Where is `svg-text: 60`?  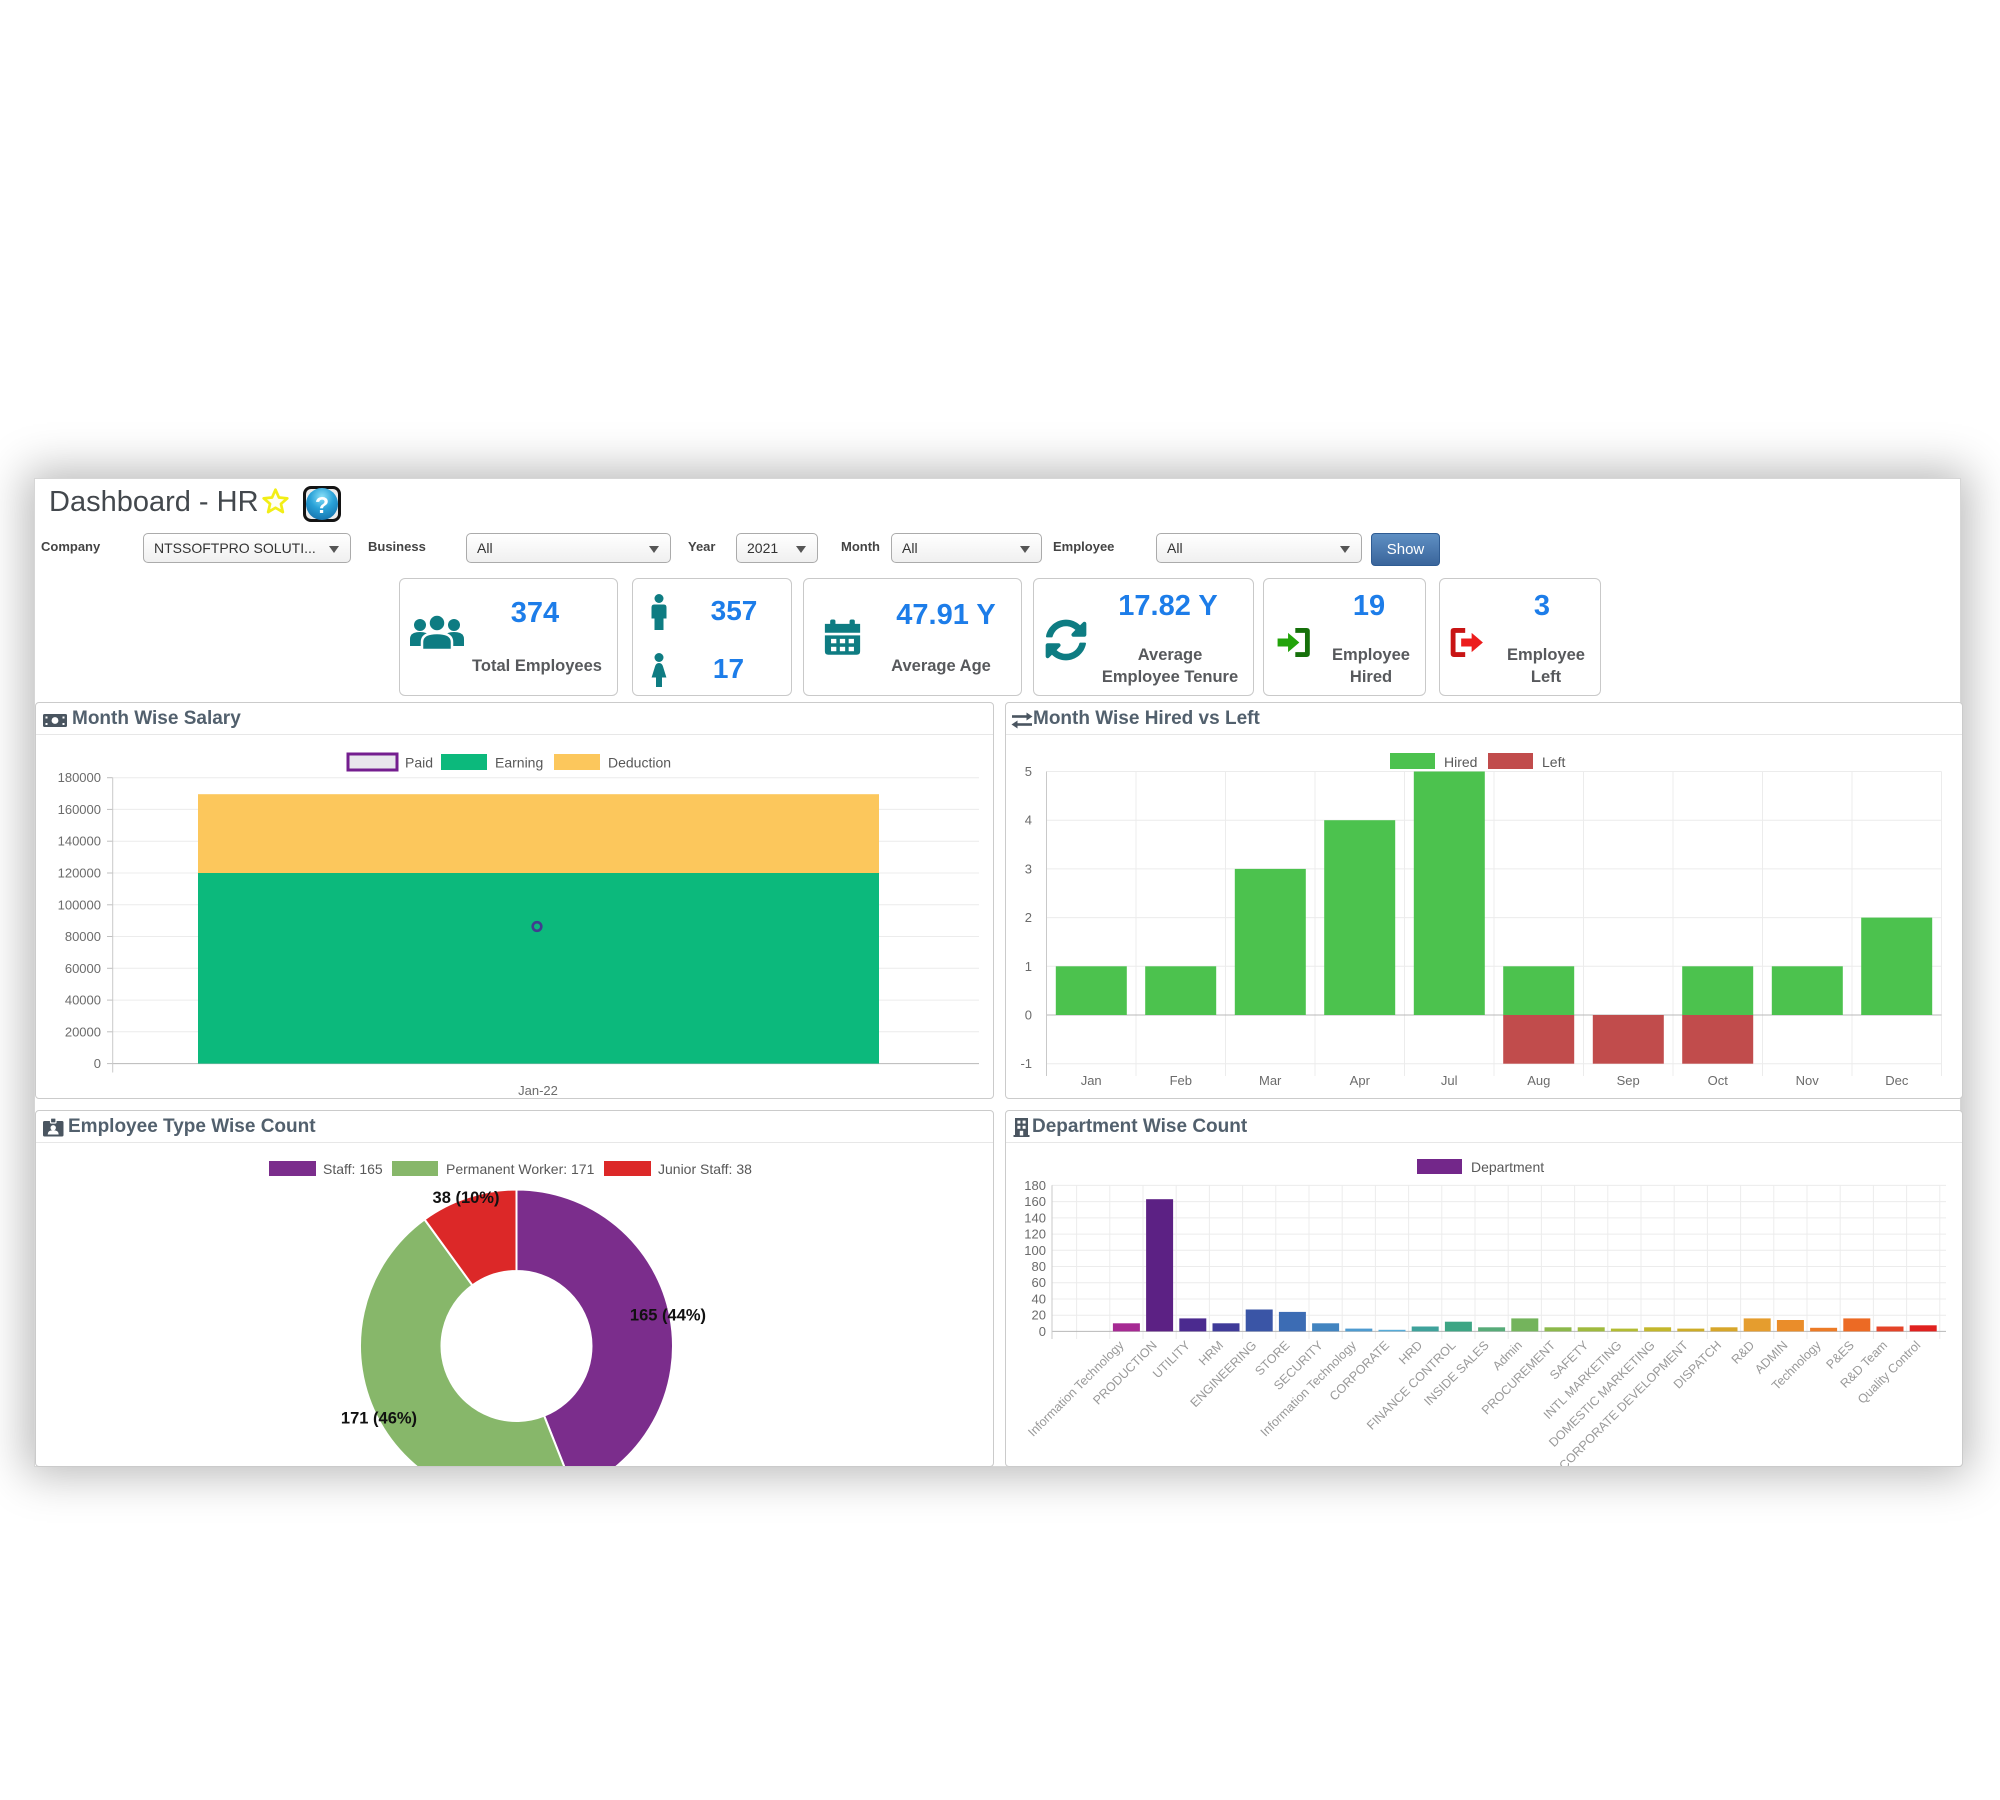
svg-text: 60 is located at coordinates (1039, 1282).